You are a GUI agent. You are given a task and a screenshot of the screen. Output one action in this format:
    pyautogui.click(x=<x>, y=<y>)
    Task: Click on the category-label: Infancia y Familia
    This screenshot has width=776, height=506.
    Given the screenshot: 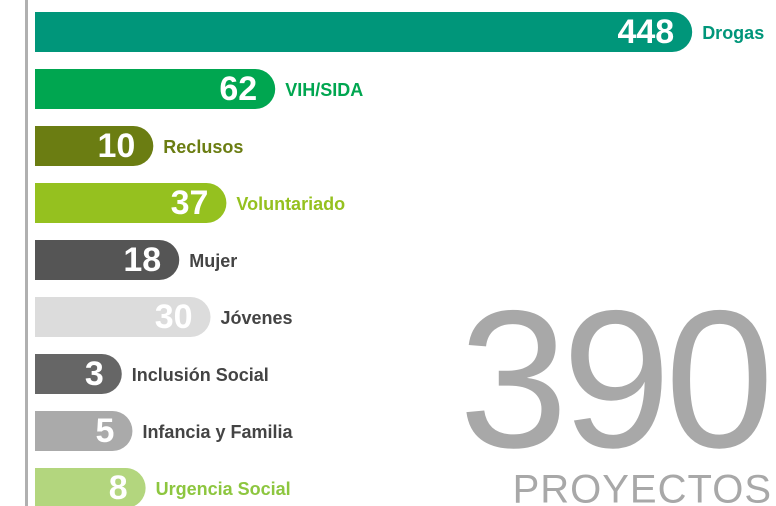 What is the action you would take?
    pyautogui.click(x=217, y=432)
    